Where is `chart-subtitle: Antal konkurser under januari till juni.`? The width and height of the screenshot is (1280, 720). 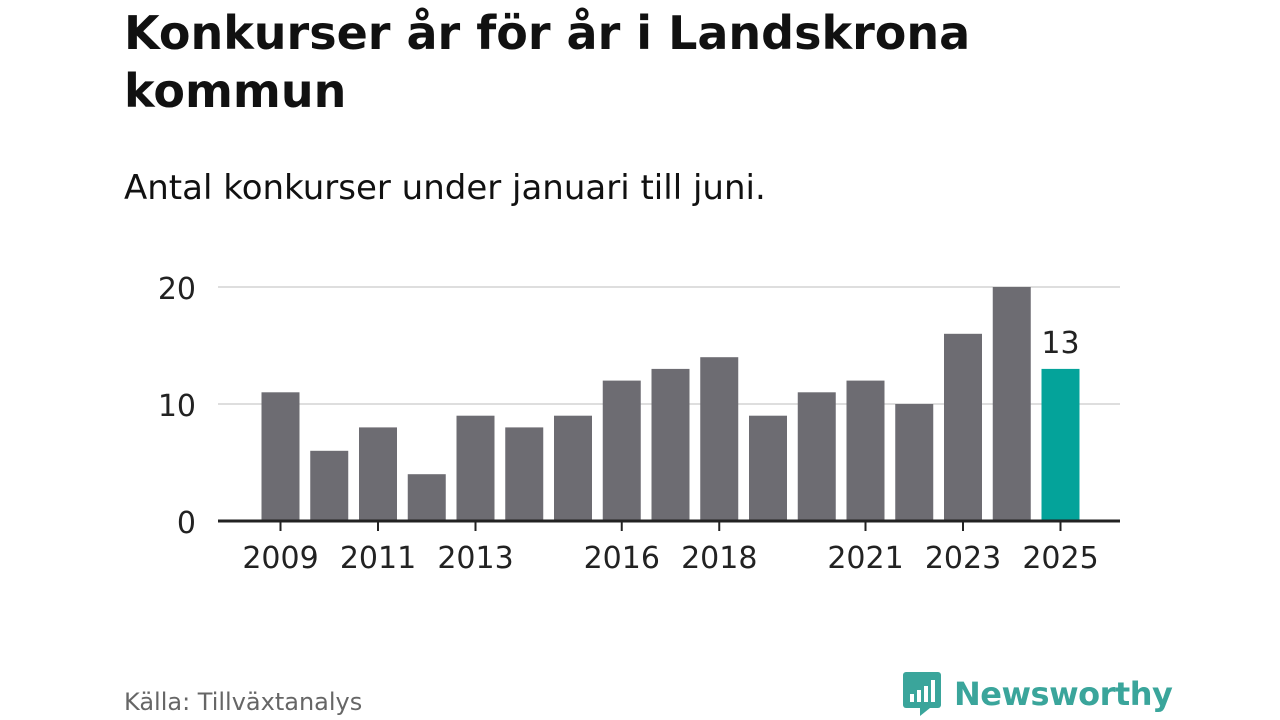 chart-subtitle: Antal konkurser under januari till juni. is located at coordinates (445, 188).